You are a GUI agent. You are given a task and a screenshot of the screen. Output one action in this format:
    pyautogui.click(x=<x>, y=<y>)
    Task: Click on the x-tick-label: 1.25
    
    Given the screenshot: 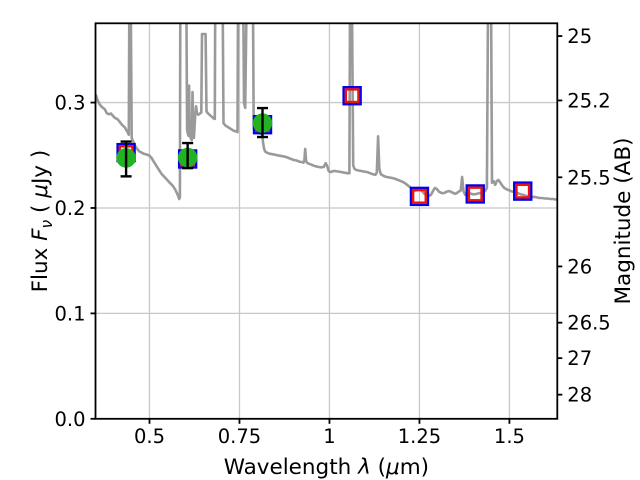 What is the action you would take?
    pyautogui.click(x=419, y=436)
    